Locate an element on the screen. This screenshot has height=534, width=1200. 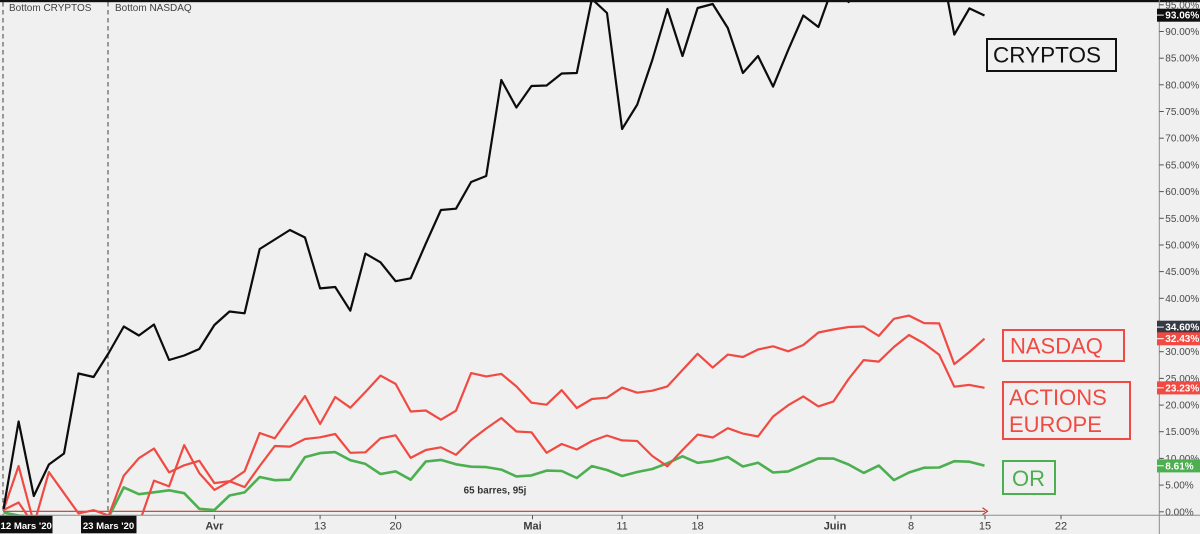
svg-text: 65.00% is located at coordinates (1182, 165).